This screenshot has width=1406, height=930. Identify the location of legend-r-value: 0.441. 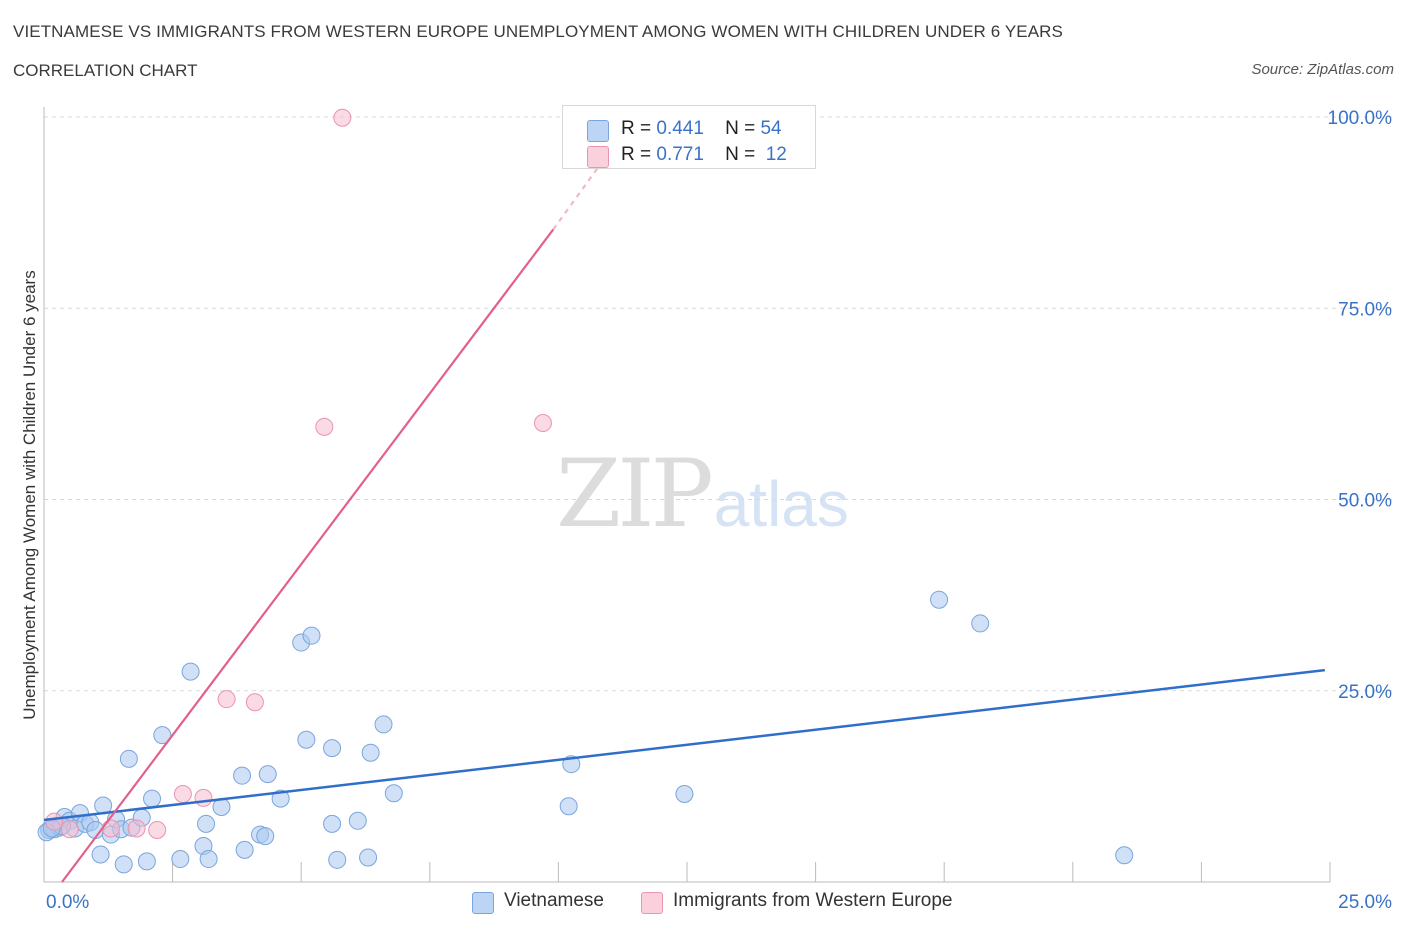
(680, 128).